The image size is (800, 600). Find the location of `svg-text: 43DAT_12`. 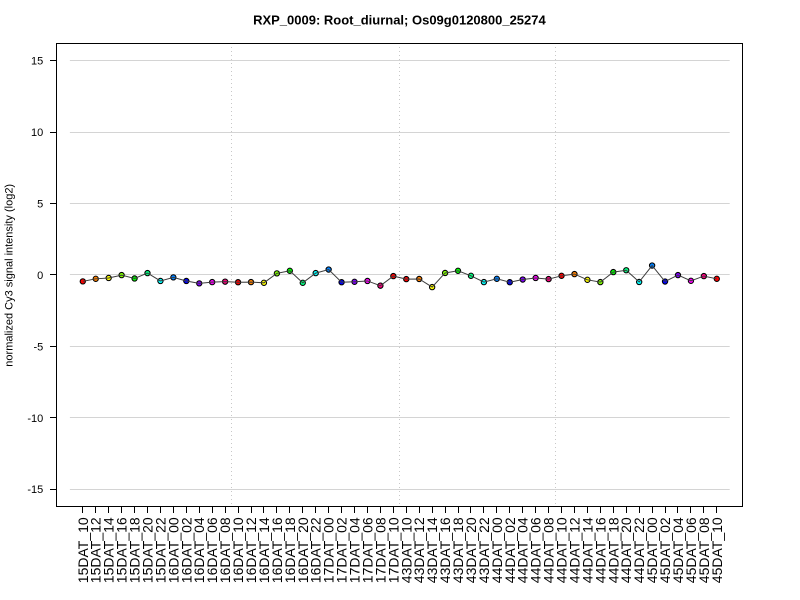

svg-text: 43DAT_12 is located at coordinates (419, 550).